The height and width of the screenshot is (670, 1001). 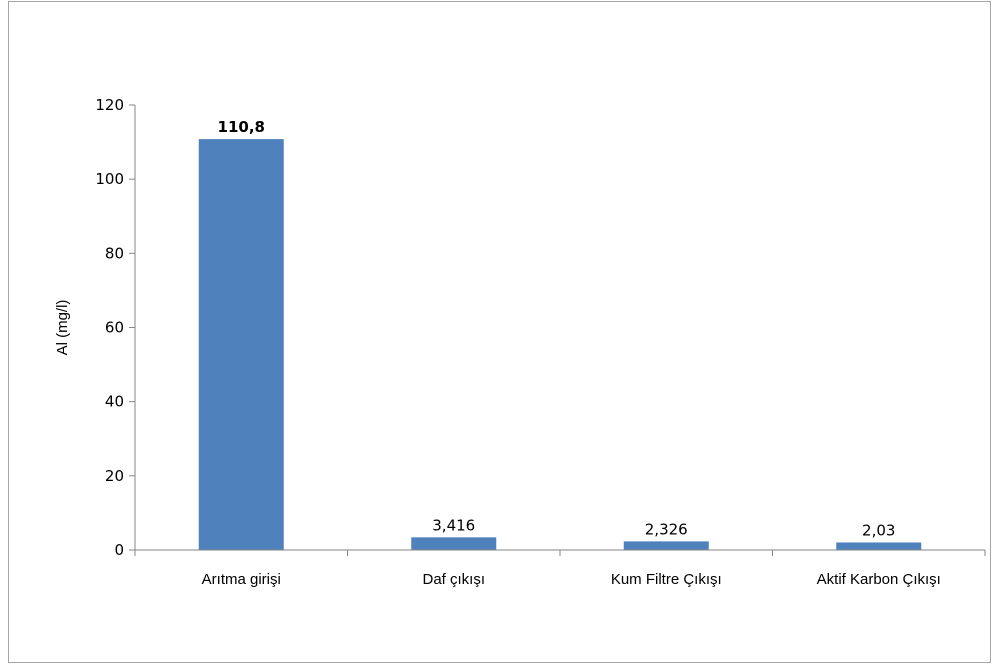 I want to click on y-tick-label: 80, so click(x=114, y=253).